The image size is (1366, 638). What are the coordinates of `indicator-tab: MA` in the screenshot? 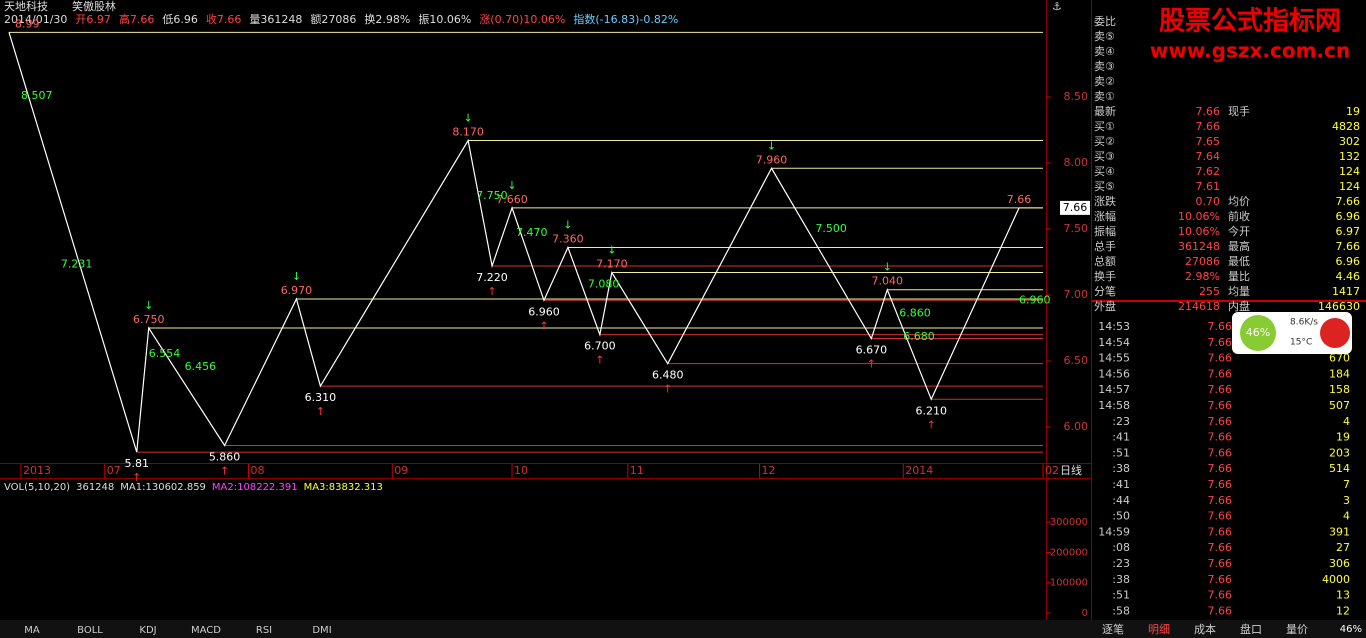 It's located at (32, 630).